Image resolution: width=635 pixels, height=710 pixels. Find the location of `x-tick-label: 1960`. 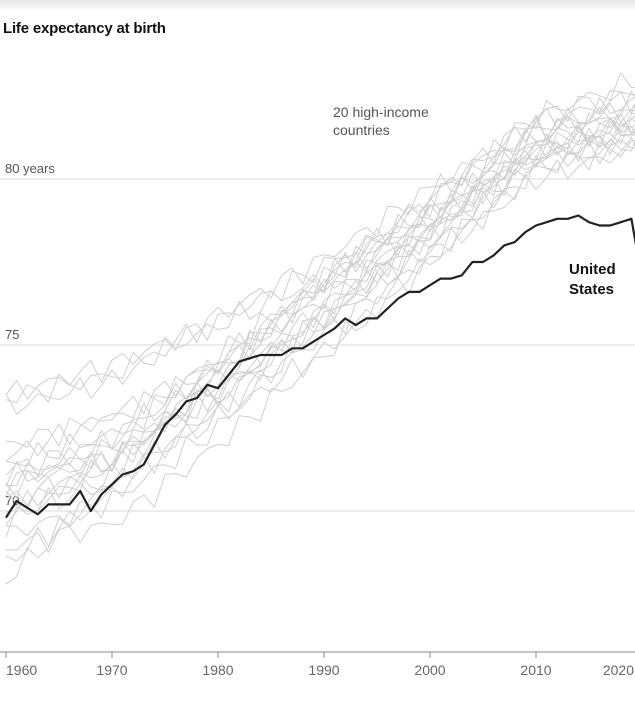

x-tick-label: 1960 is located at coordinates (21, 670).